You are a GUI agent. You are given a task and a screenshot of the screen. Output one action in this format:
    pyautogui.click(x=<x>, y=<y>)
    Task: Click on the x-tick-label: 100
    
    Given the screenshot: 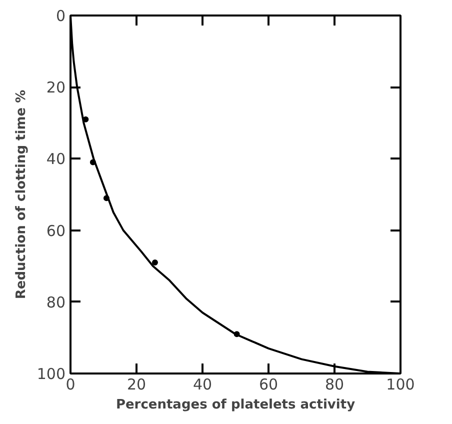 What is the action you would take?
    pyautogui.click(x=400, y=385)
    